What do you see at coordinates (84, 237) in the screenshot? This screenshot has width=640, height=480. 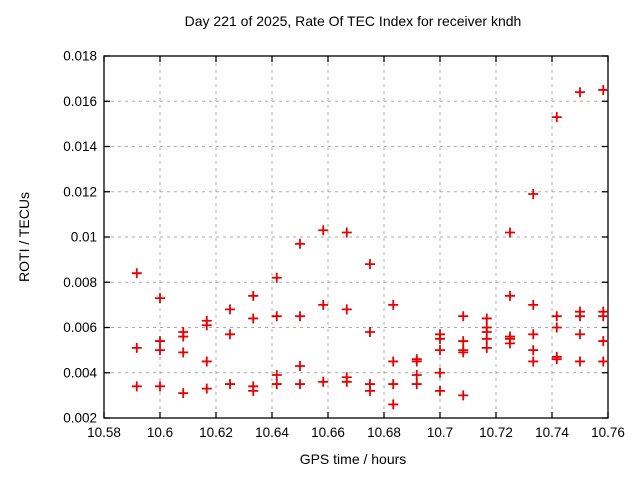 I see `y-tick-label: 0.01` at bounding box center [84, 237].